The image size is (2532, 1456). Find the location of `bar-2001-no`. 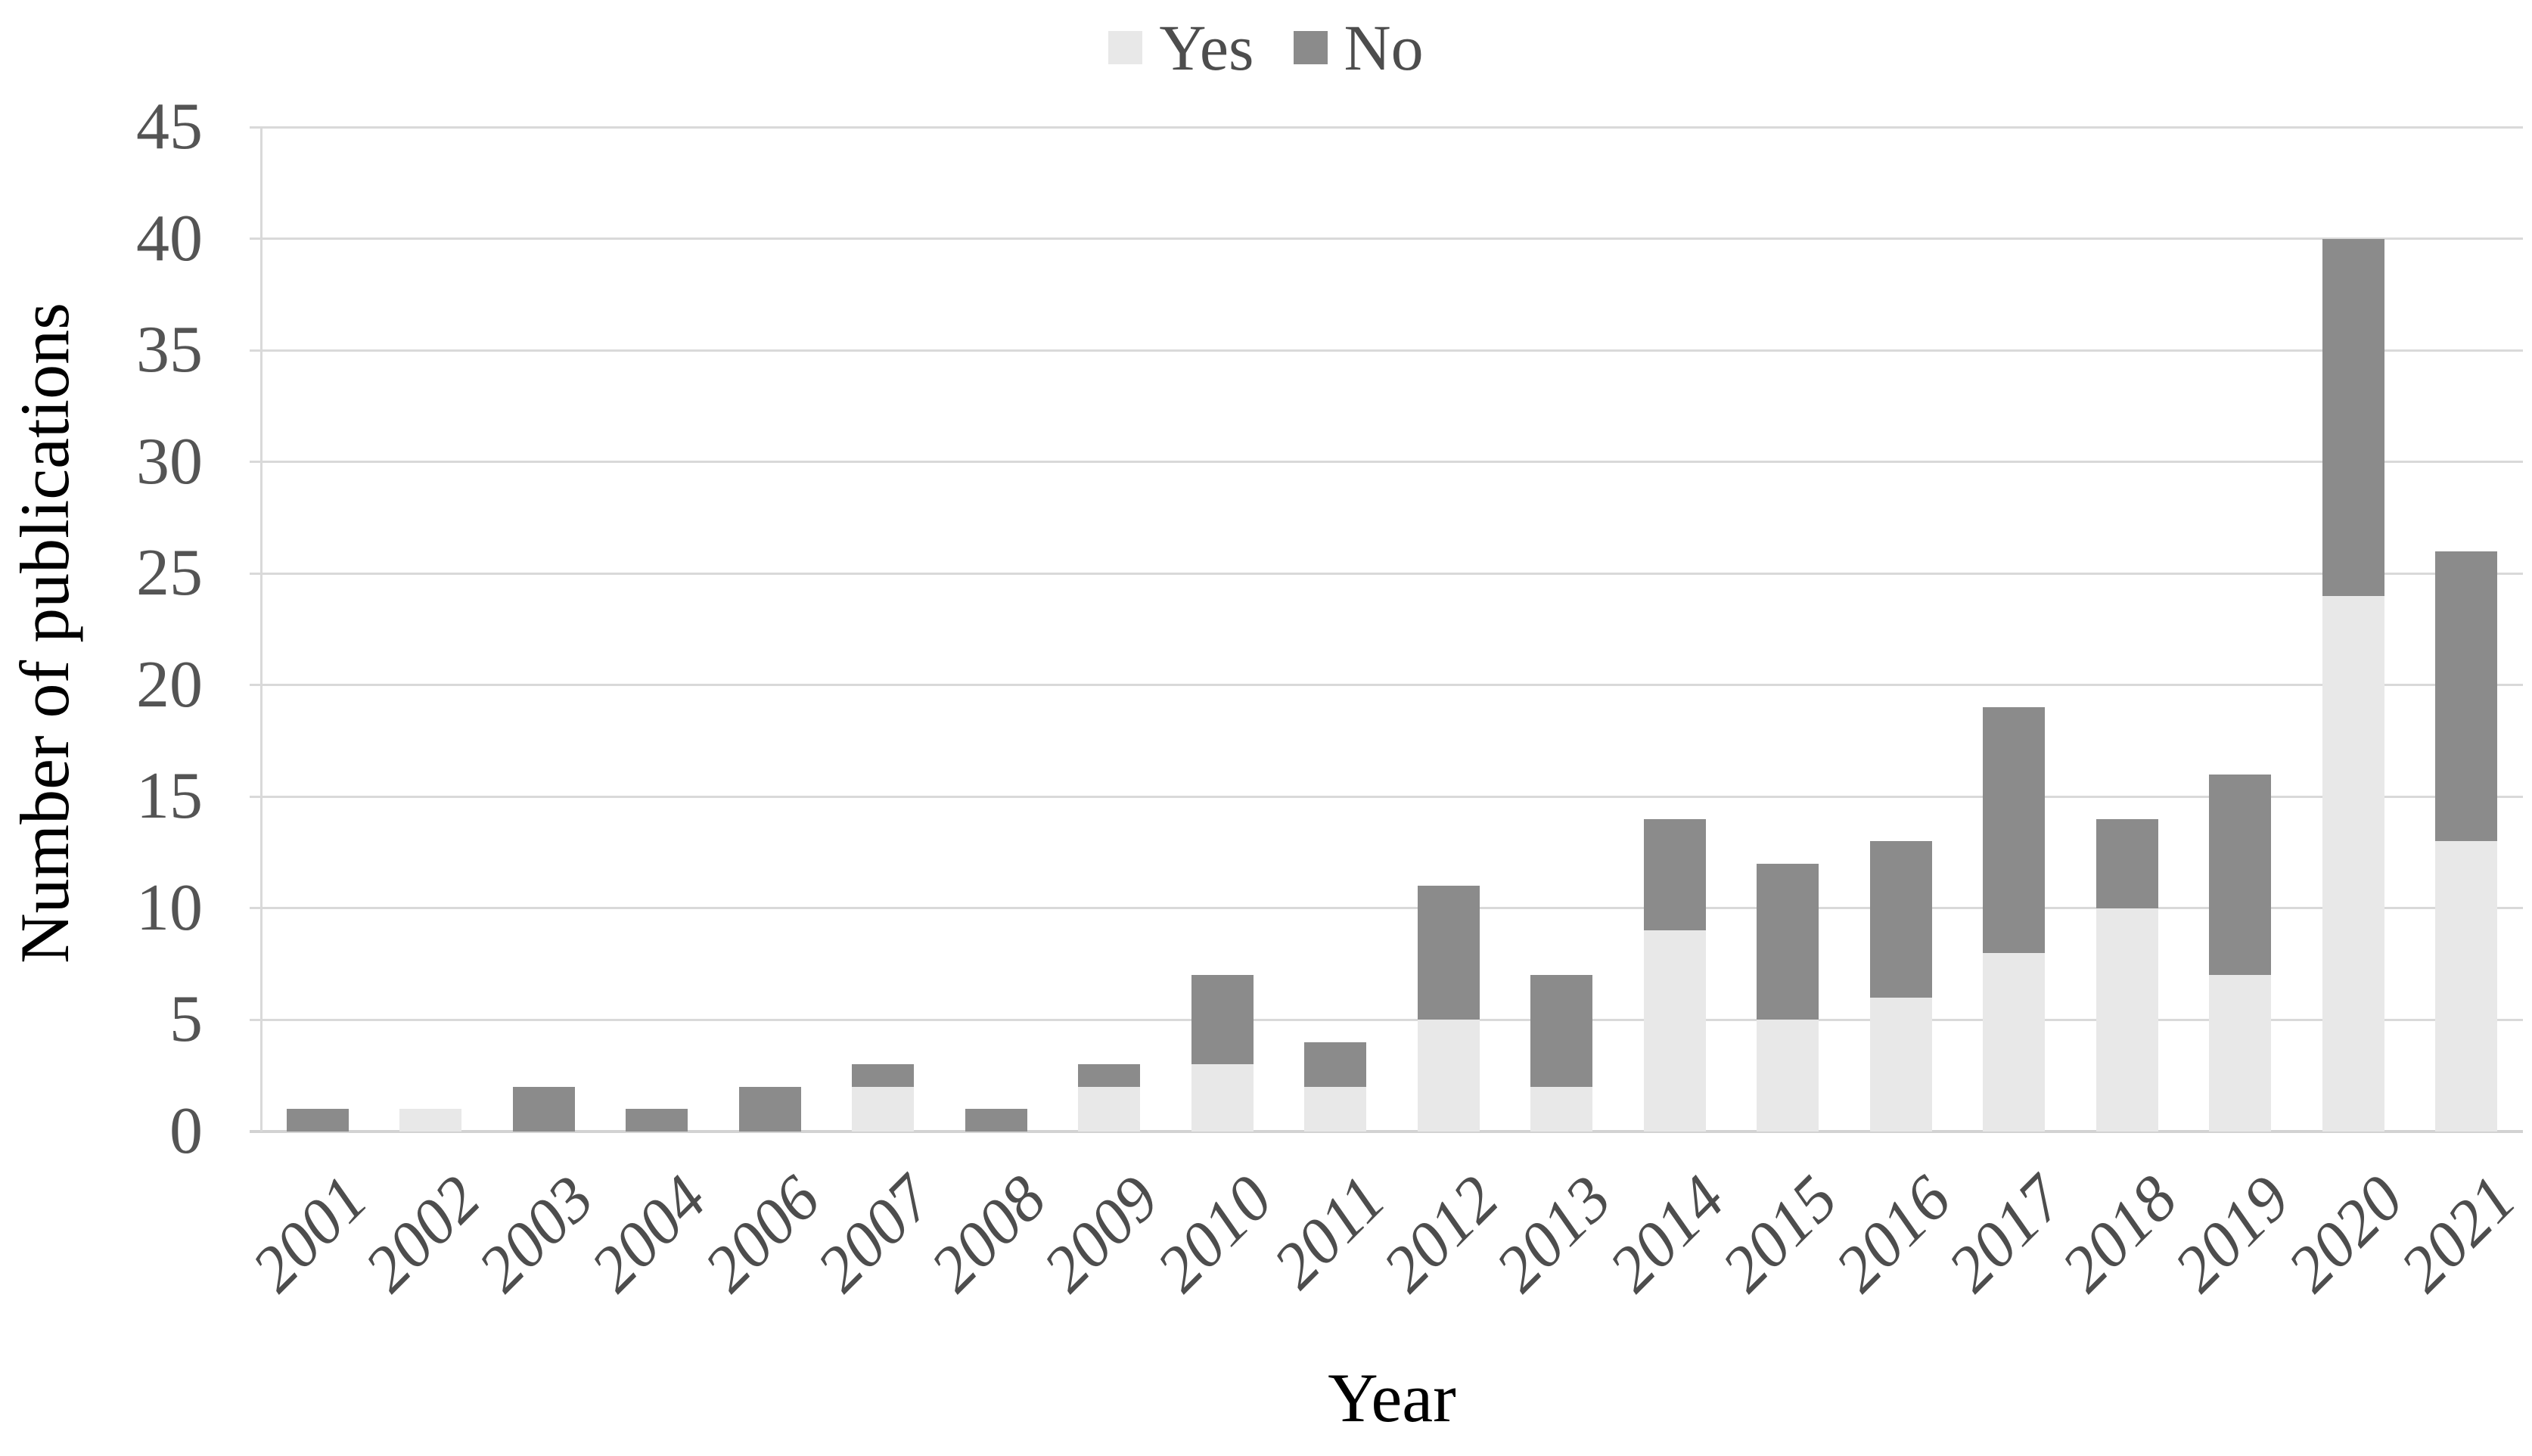

bar-2001-no is located at coordinates (317, 1120).